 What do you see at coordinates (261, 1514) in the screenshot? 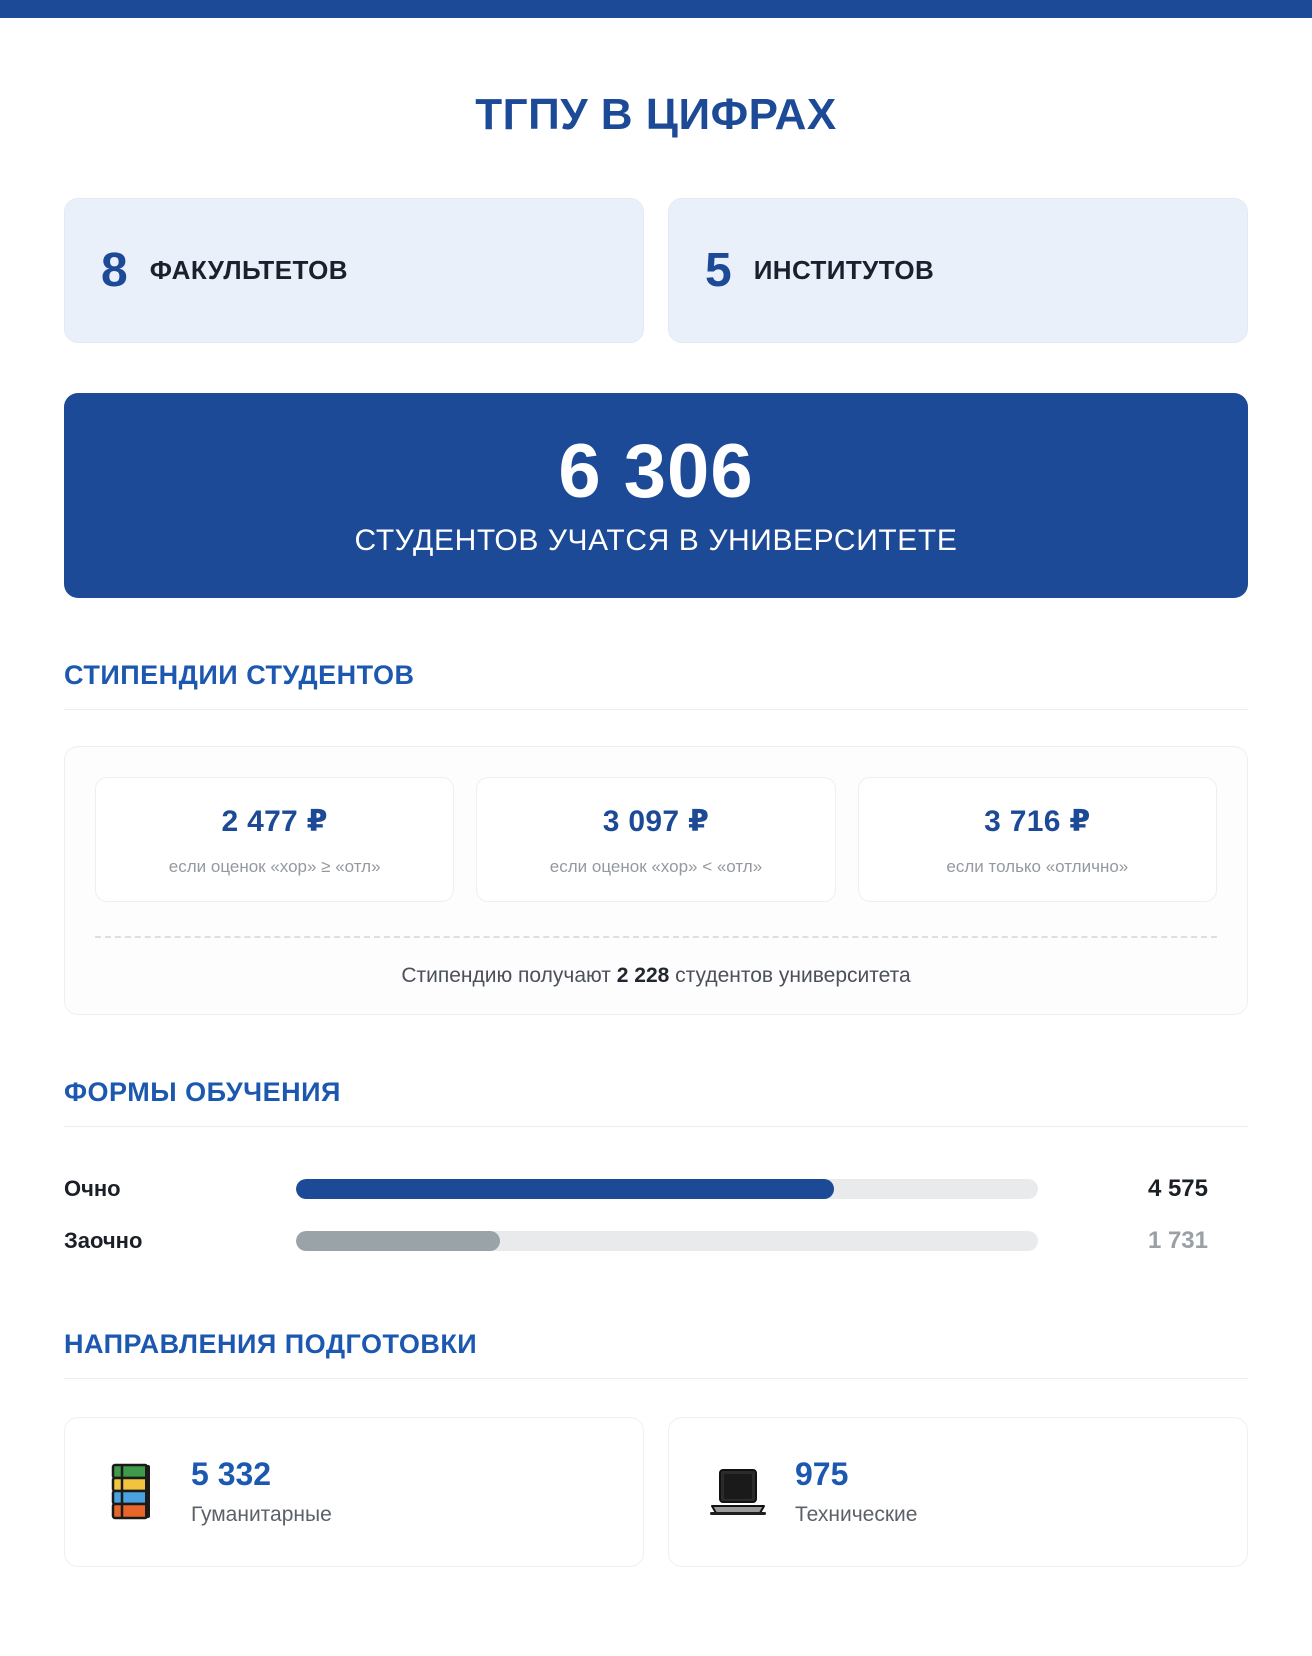
I see `direction-label-humanities: Гуманитарные` at bounding box center [261, 1514].